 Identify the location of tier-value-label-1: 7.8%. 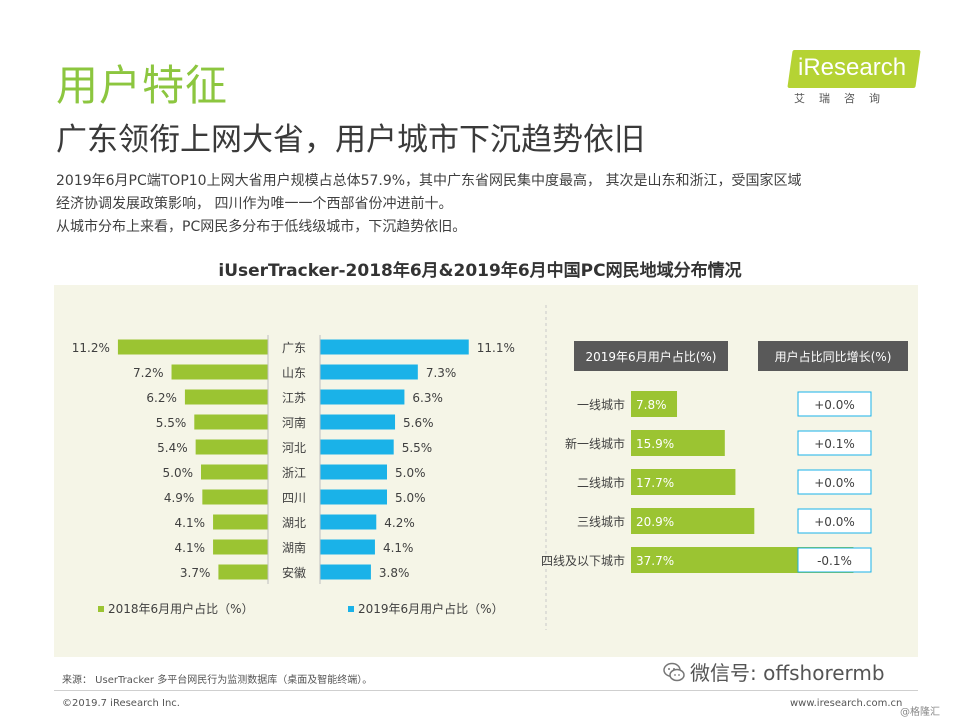
(651, 405).